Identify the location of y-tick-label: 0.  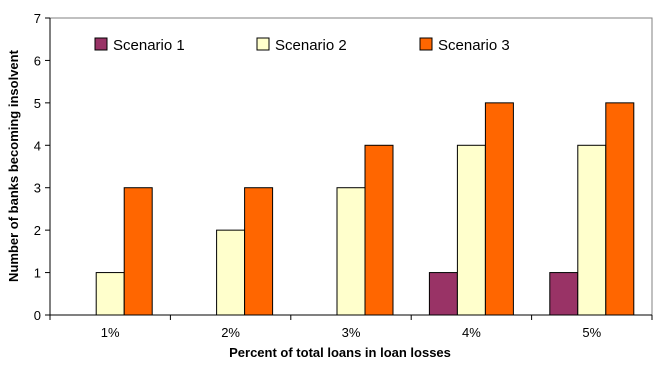
(37, 315).